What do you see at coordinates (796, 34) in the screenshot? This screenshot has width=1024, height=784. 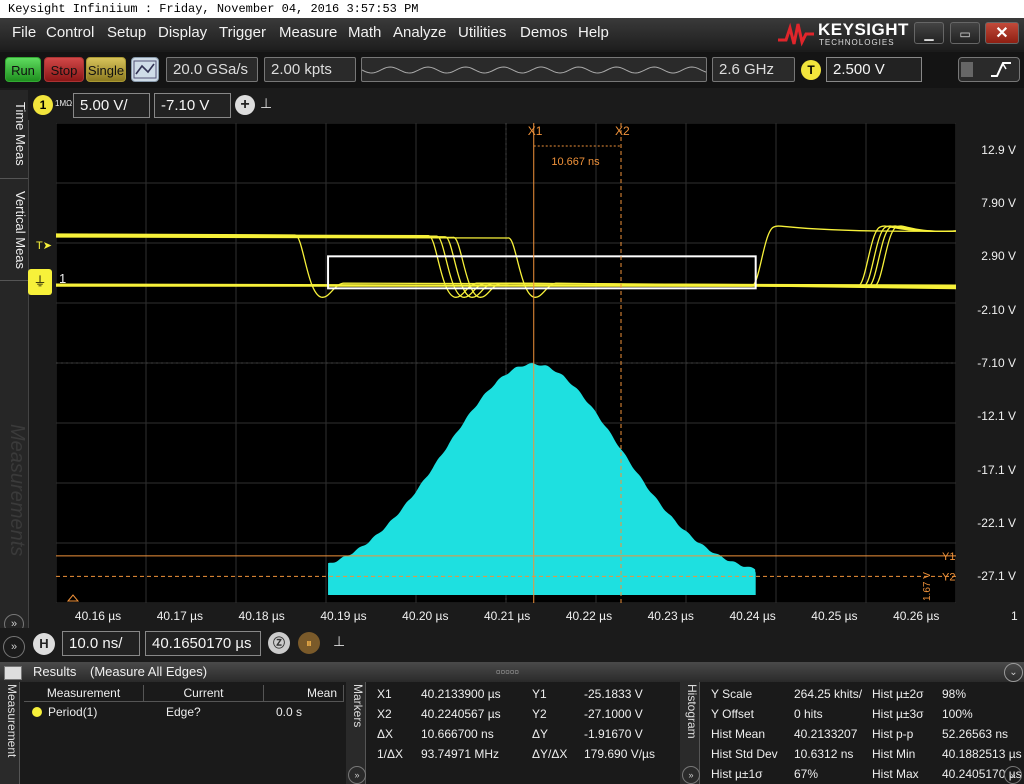 I see `keysight-wave-icon` at bounding box center [796, 34].